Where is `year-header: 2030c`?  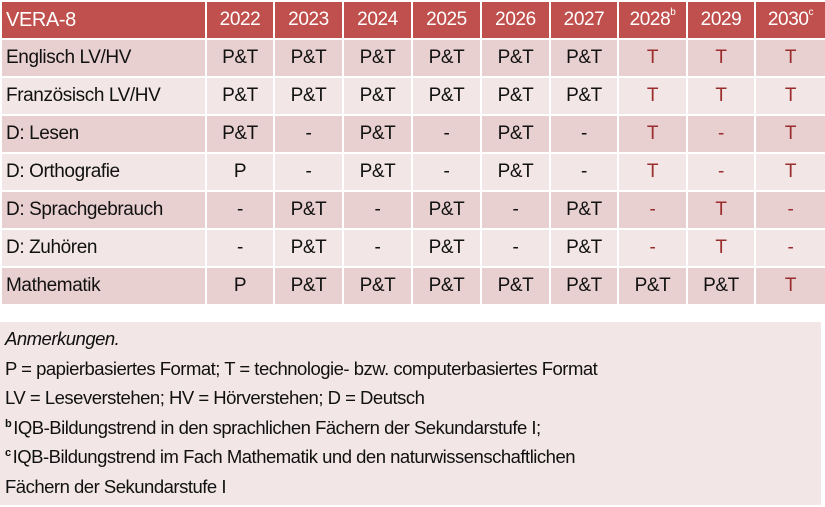 year-header: 2030c is located at coordinates (789, 20).